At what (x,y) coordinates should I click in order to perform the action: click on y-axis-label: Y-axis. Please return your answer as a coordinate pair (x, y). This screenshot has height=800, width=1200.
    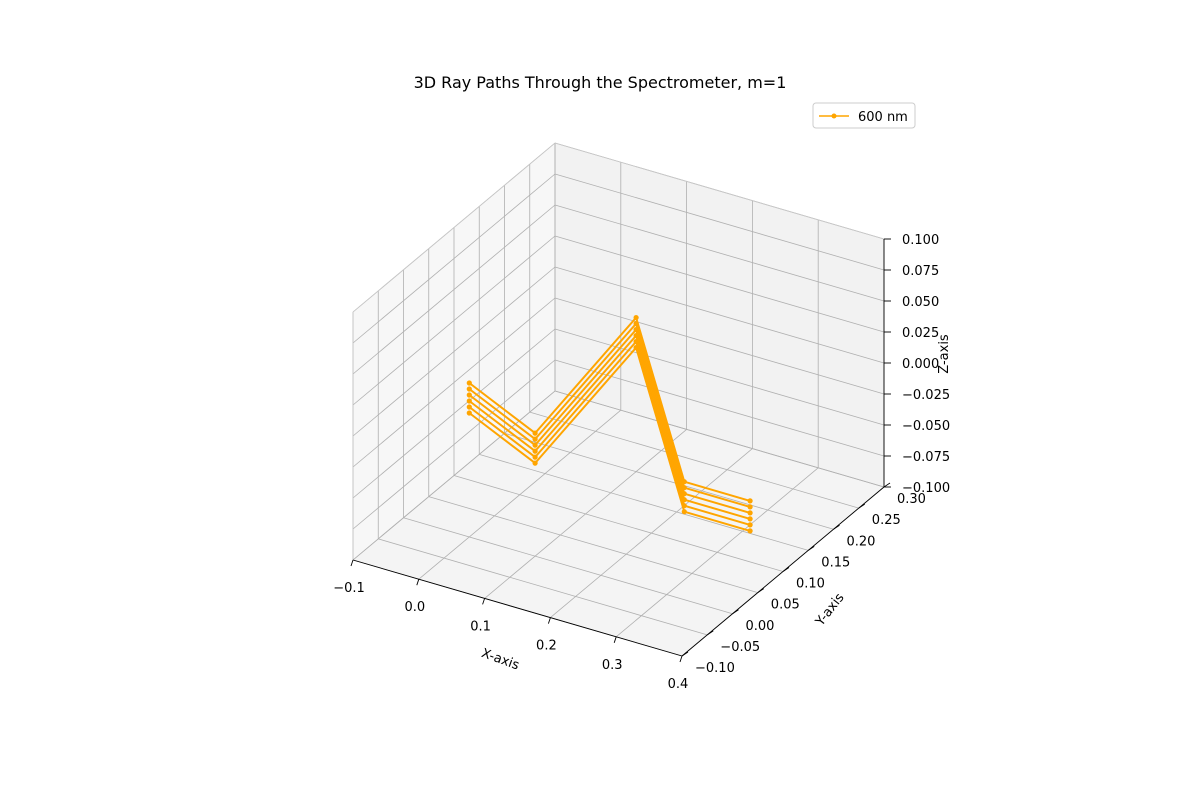
    Looking at the image, I should click on (829, 609).